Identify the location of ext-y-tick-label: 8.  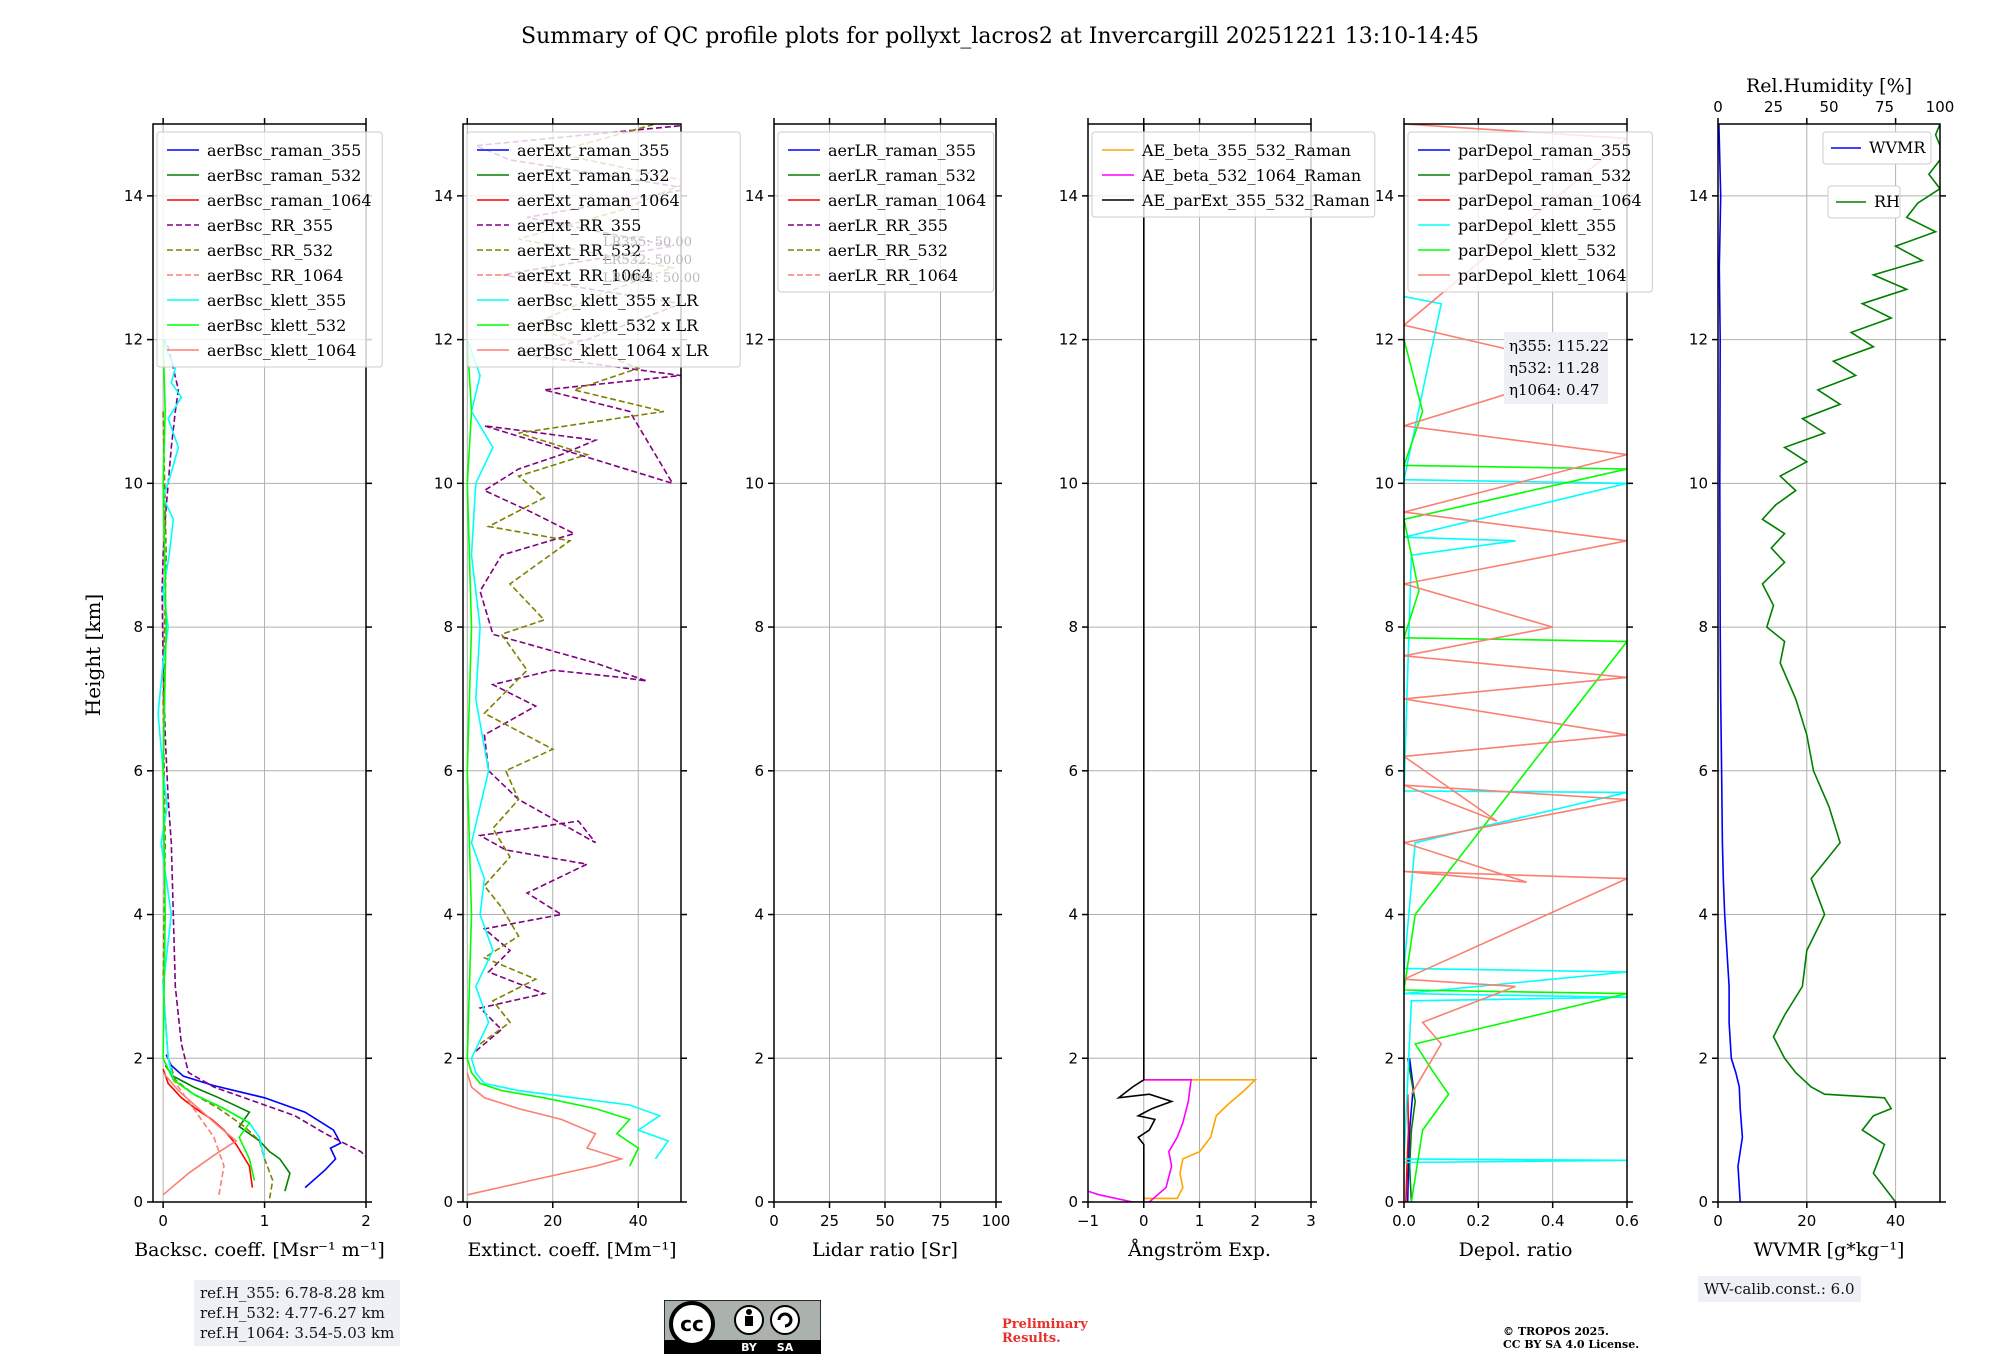
(448, 627).